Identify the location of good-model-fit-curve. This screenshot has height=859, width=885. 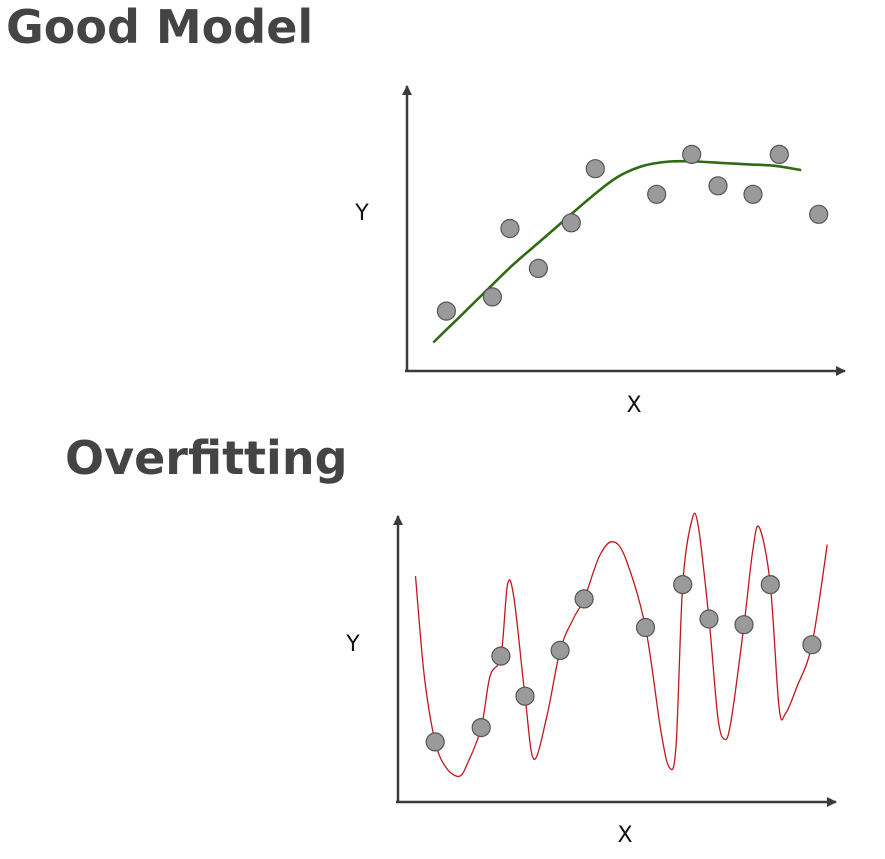
(617, 251).